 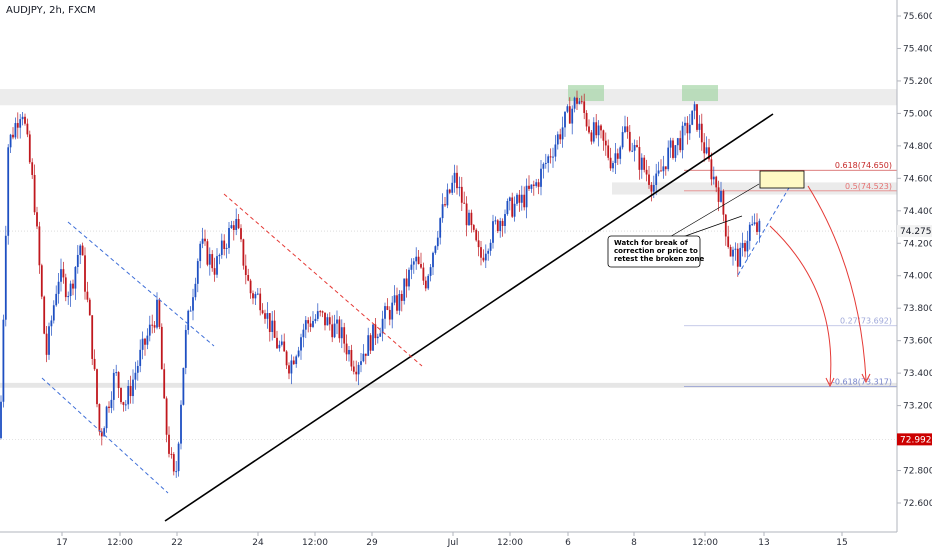 What do you see at coordinates (568, 543) in the screenshot?
I see `x-tick-label: 6` at bounding box center [568, 543].